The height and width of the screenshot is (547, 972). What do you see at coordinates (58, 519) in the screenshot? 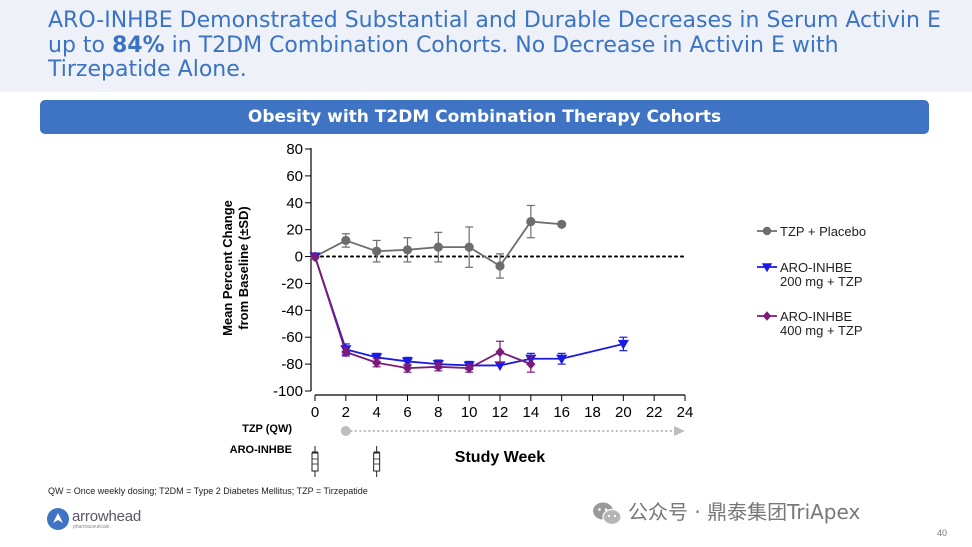
I see `arrowhead-logo-icon` at bounding box center [58, 519].